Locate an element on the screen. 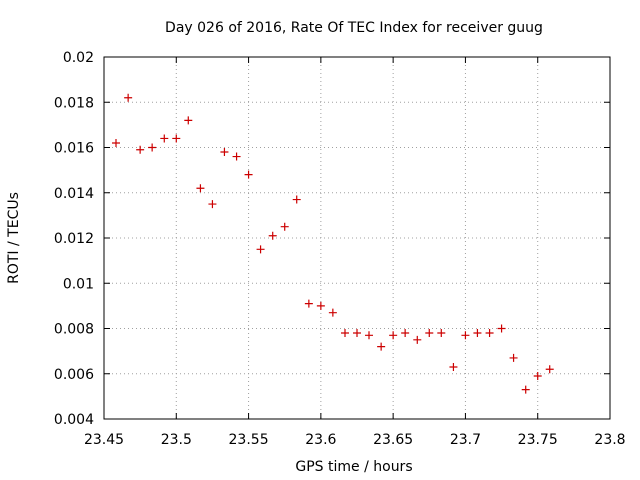 The width and height of the screenshot is (640, 480). x-tick-label: 23.65 is located at coordinates (393, 440).